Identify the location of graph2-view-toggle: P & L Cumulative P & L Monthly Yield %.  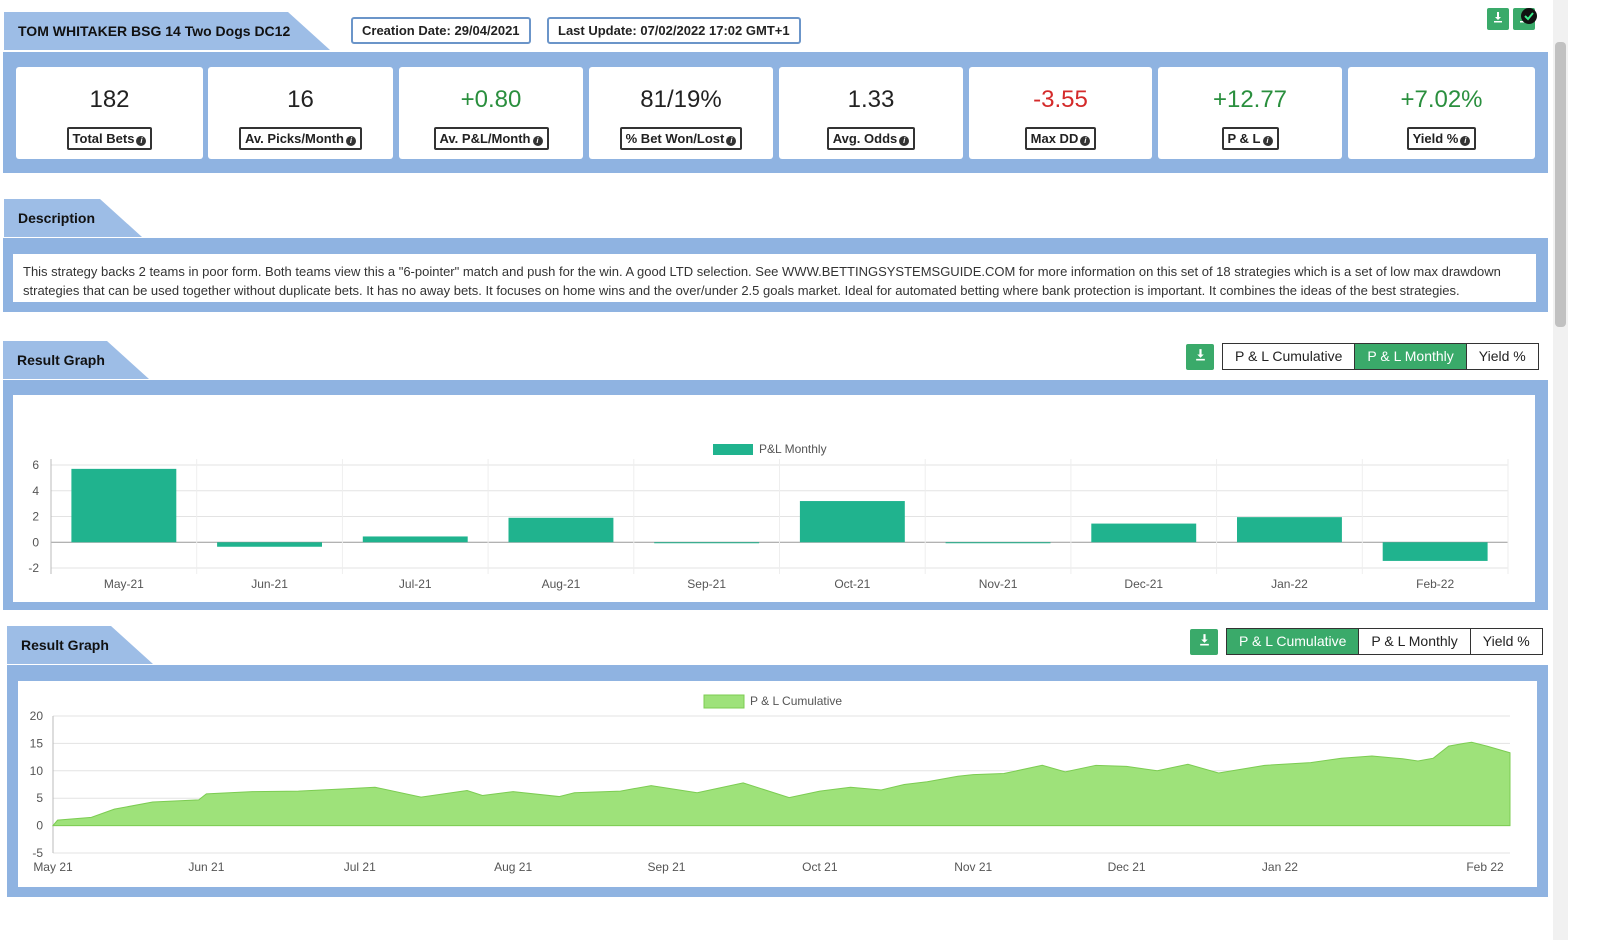
(1384, 641).